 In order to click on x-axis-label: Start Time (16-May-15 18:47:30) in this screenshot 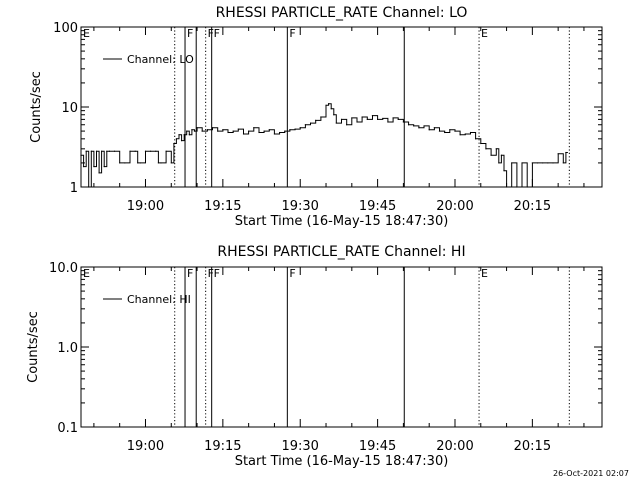, I will do `click(342, 221)`.